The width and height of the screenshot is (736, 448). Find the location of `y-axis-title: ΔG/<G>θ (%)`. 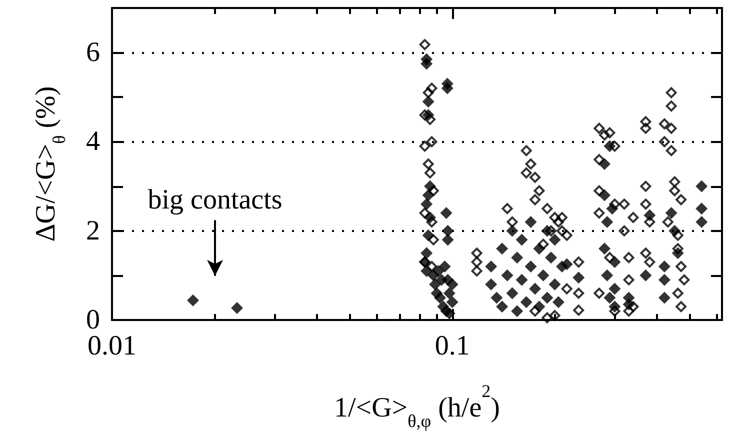

y-axis-title: ΔG/<G>θ (%) is located at coordinates (49, 164).